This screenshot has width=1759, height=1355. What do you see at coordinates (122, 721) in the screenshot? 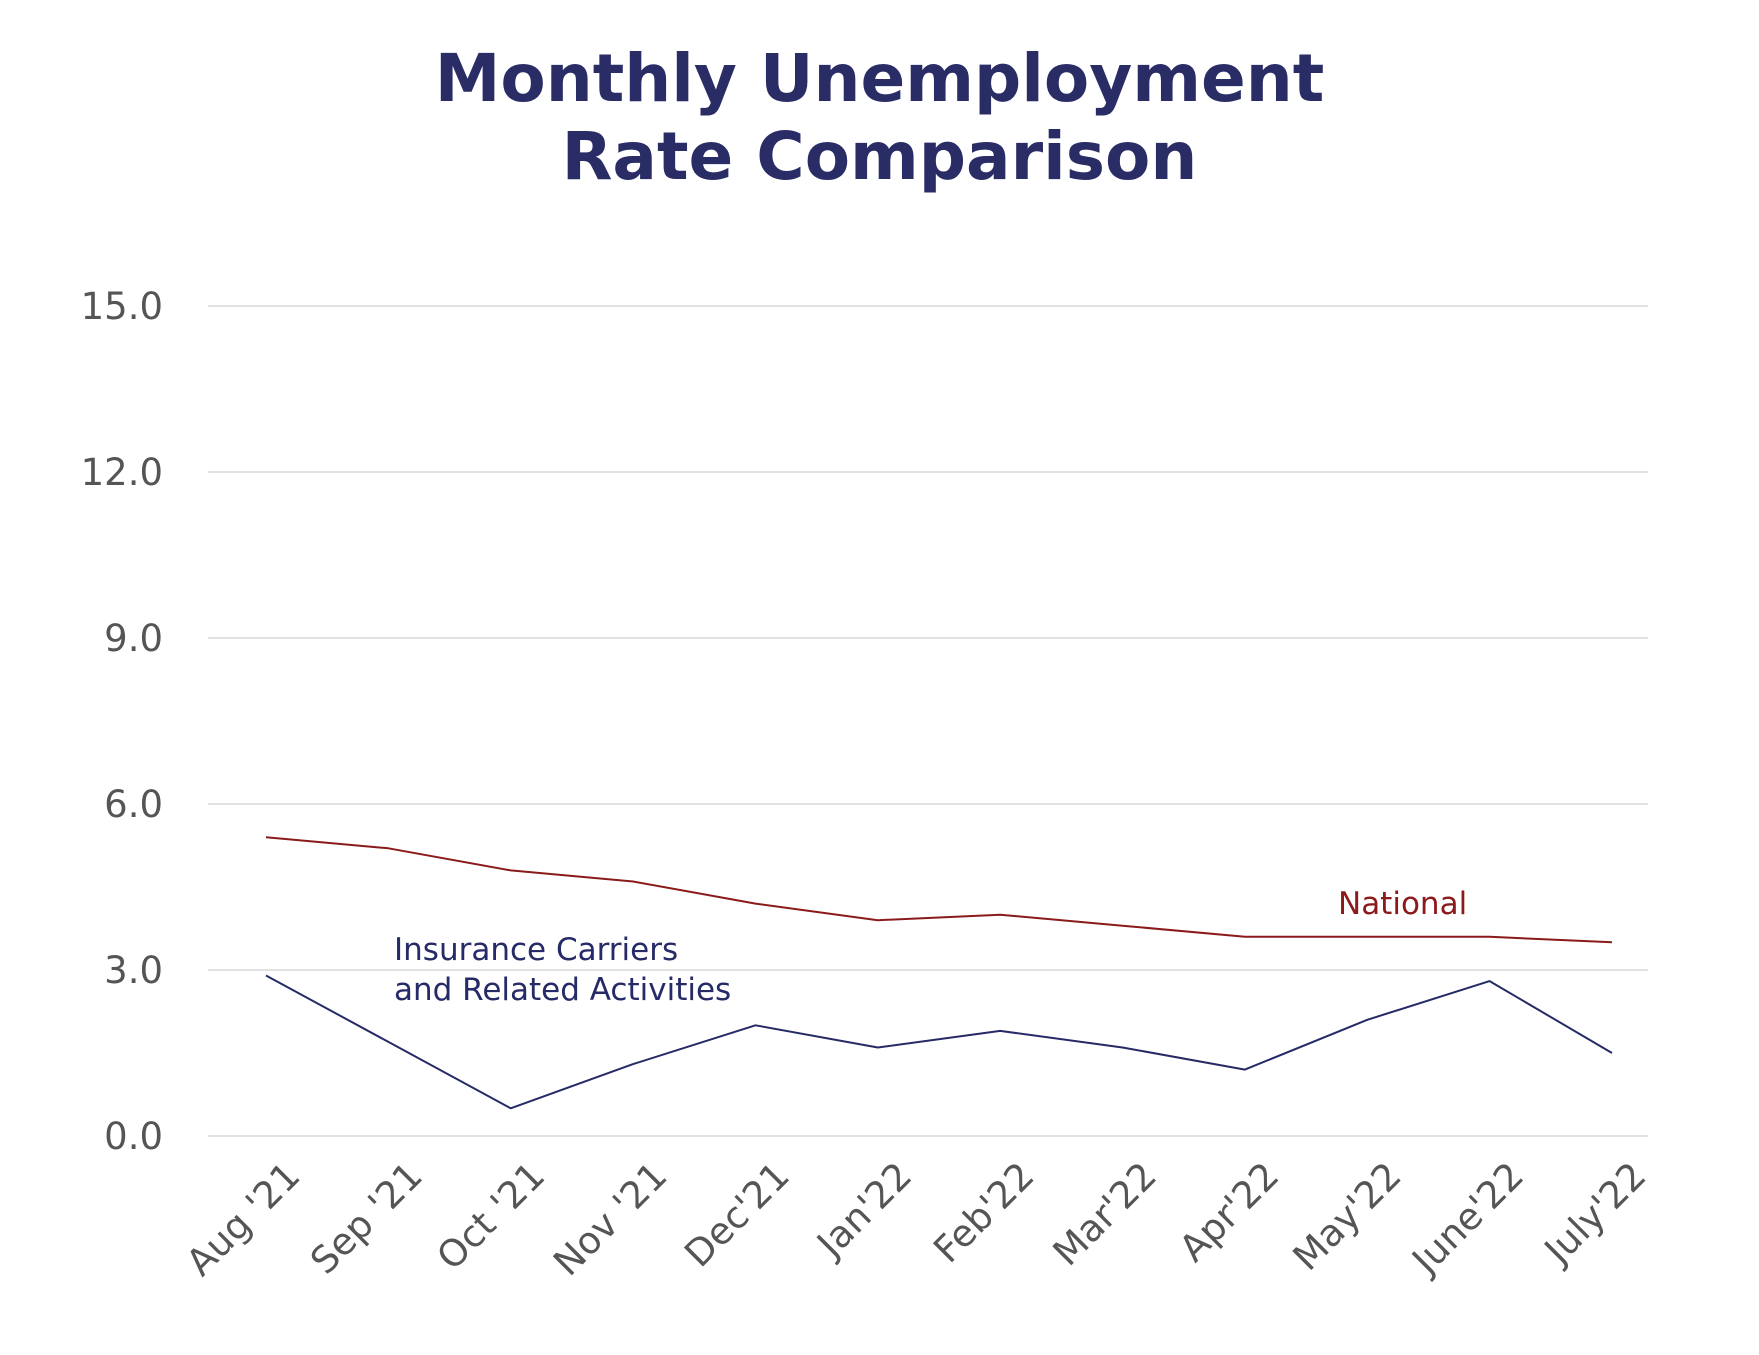
I see `y-axis-ticks: 0.0 3.0 6.0 9.0 12.0 15.0` at bounding box center [122, 721].